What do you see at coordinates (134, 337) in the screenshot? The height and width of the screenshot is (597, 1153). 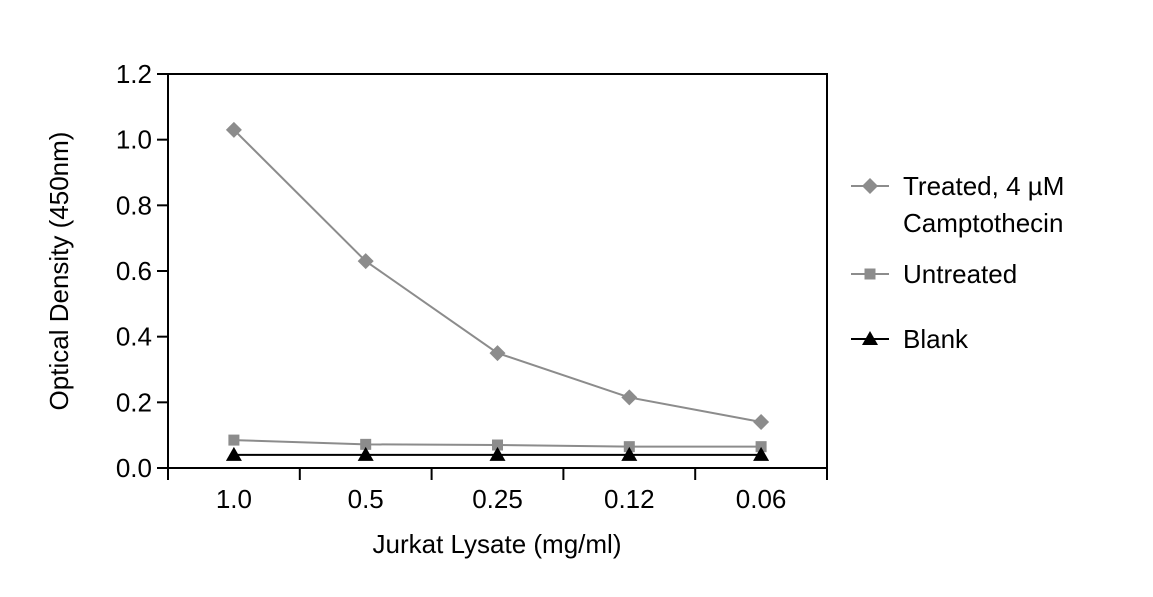 I see `y-tick-label: 0.4` at bounding box center [134, 337].